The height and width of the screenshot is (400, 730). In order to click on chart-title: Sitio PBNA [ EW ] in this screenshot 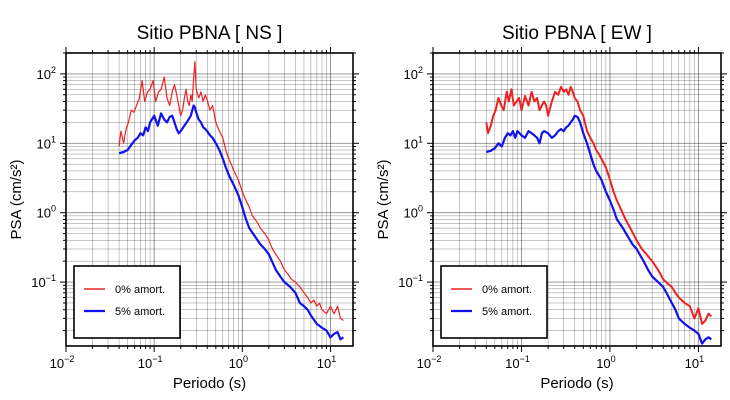, I will do `click(577, 33)`.